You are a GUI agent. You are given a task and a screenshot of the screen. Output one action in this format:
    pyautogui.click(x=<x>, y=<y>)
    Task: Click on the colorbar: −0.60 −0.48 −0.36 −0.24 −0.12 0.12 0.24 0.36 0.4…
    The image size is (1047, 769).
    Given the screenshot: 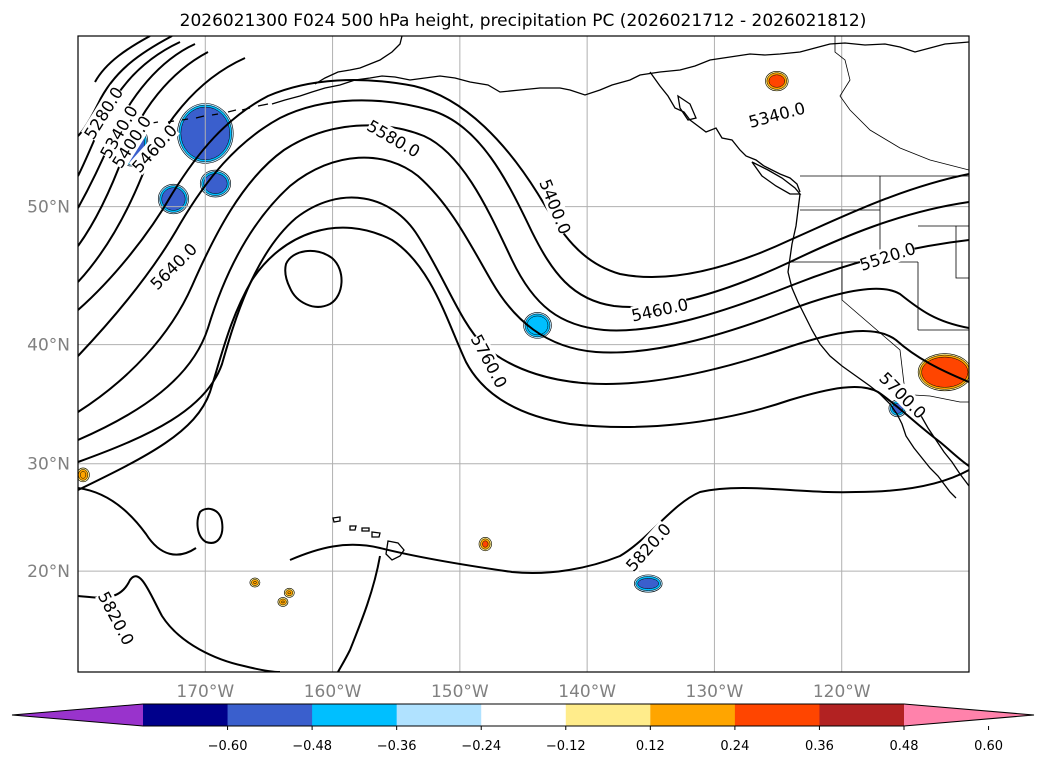 What is the action you would take?
    pyautogui.click(x=523, y=728)
    